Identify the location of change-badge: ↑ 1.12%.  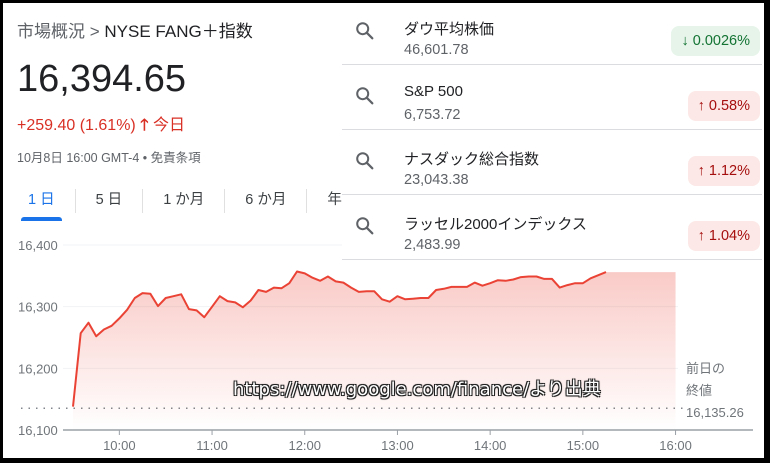
(723, 171).